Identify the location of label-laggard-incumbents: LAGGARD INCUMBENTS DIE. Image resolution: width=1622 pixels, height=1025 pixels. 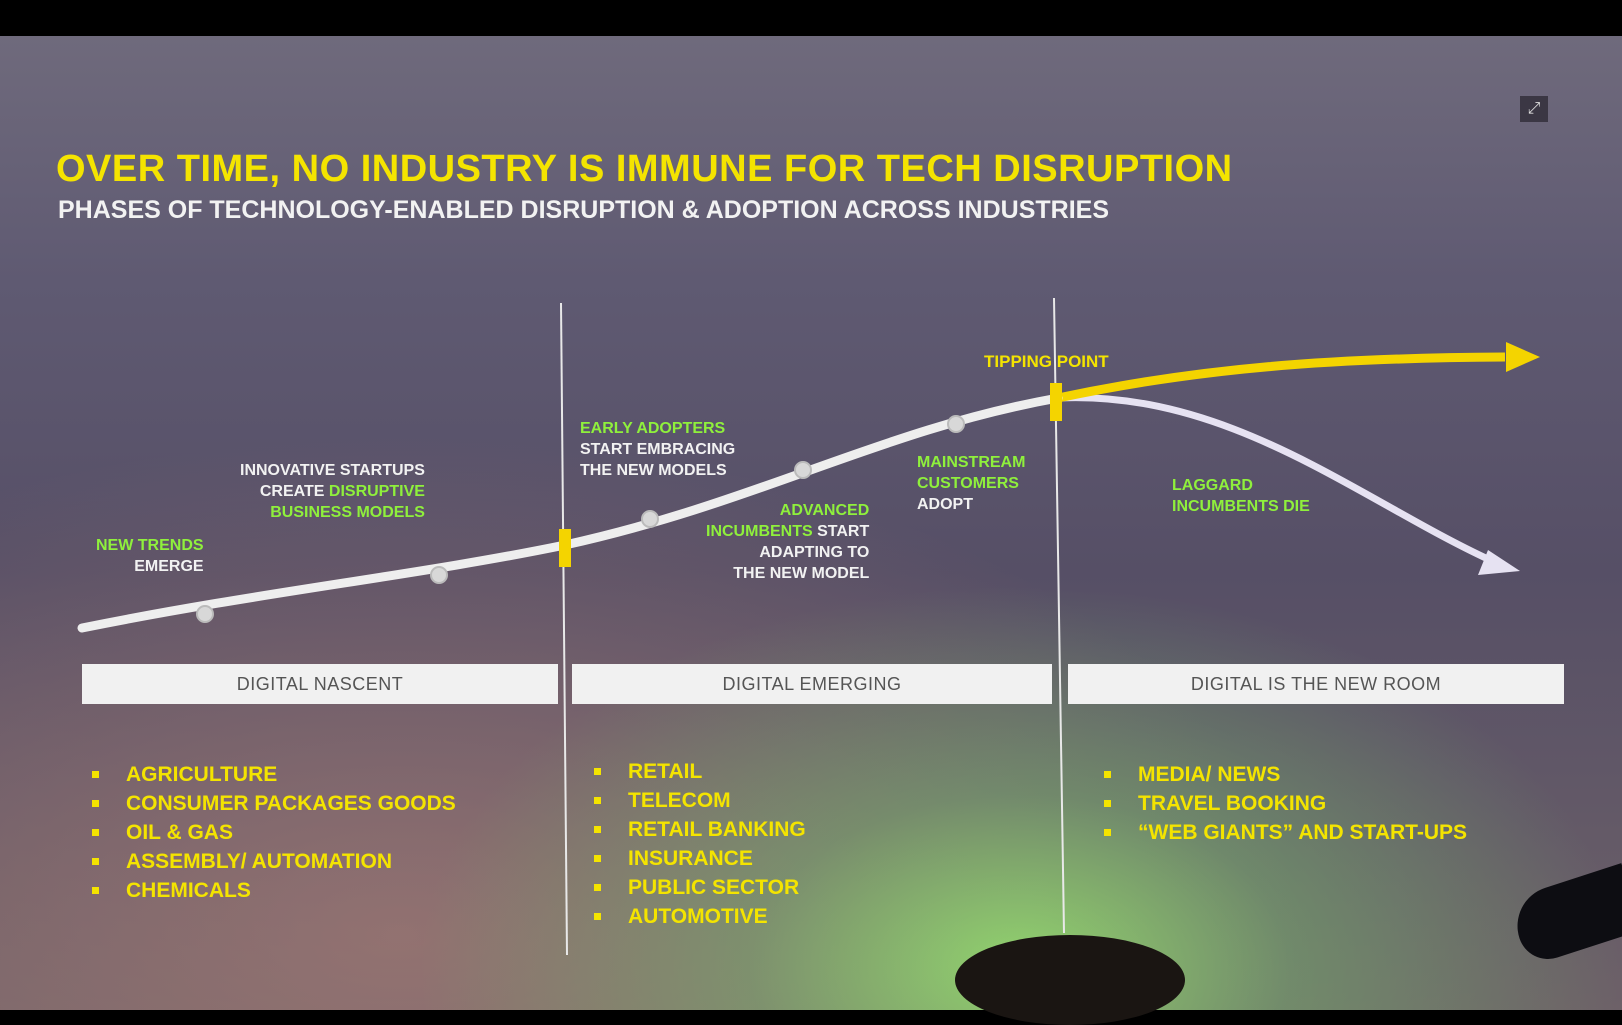
(1241, 496).